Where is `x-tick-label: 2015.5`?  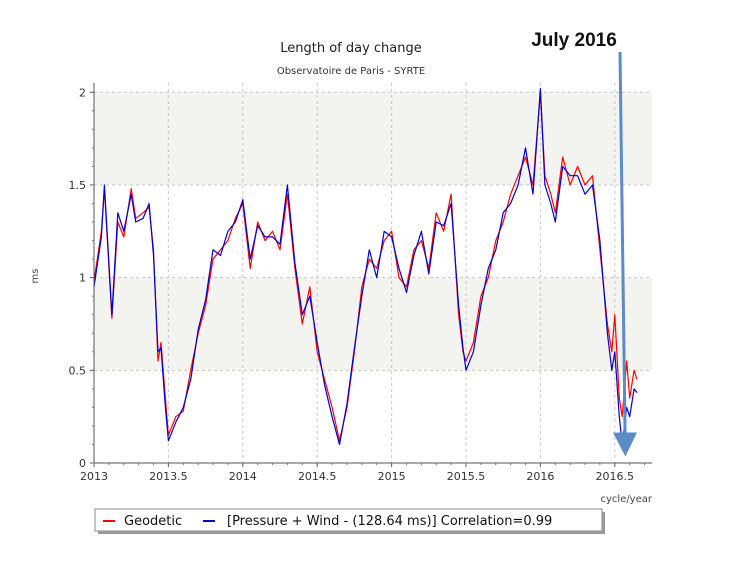 x-tick-label: 2015.5 is located at coordinates (466, 476).